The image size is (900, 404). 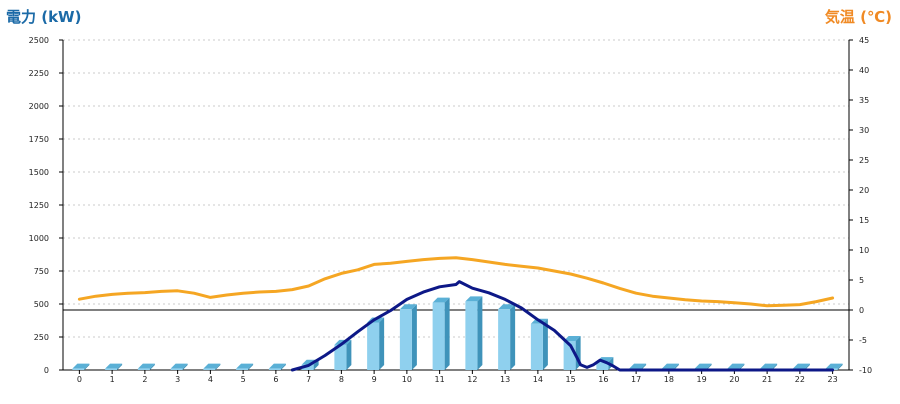 What do you see at coordinates (800, 379) in the screenshot?
I see `x-tick-label: 22` at bounding box center [800, 379].